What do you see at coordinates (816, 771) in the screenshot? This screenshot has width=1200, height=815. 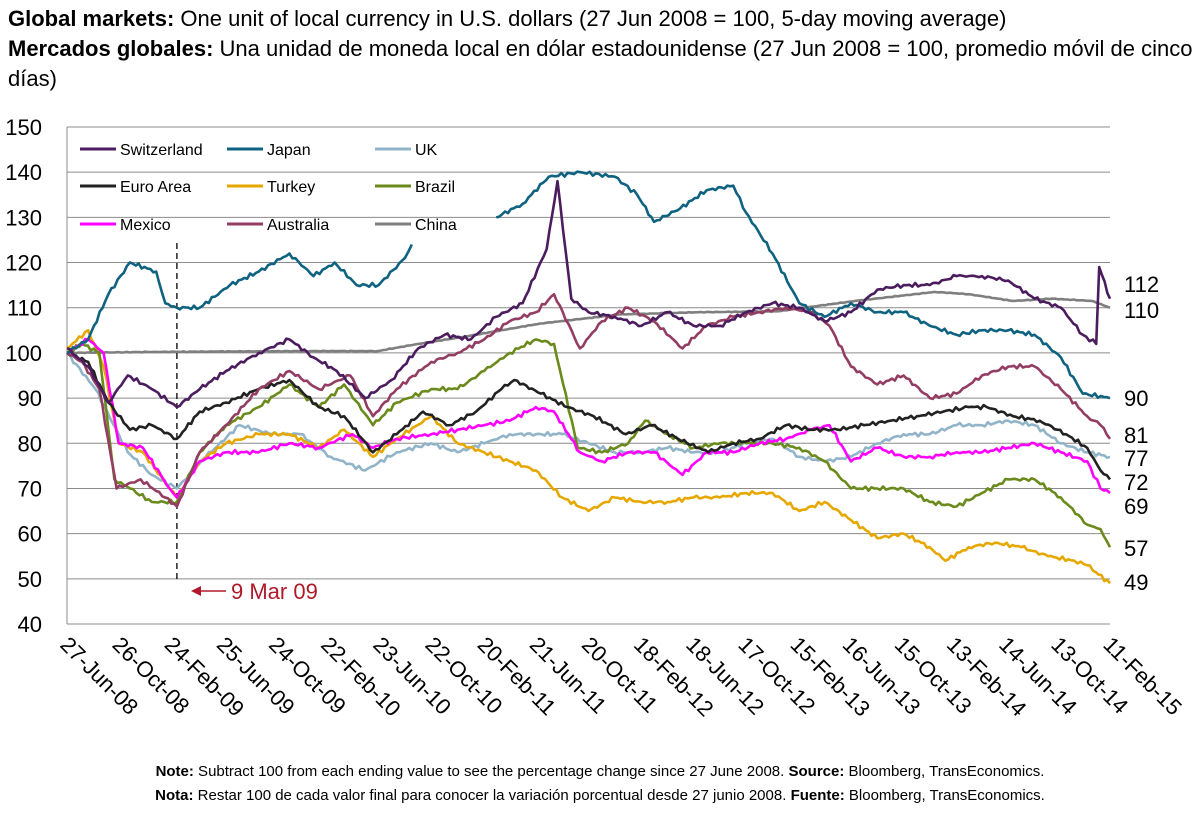 I see `source-label: Source:` at bounding box center [816, 771].